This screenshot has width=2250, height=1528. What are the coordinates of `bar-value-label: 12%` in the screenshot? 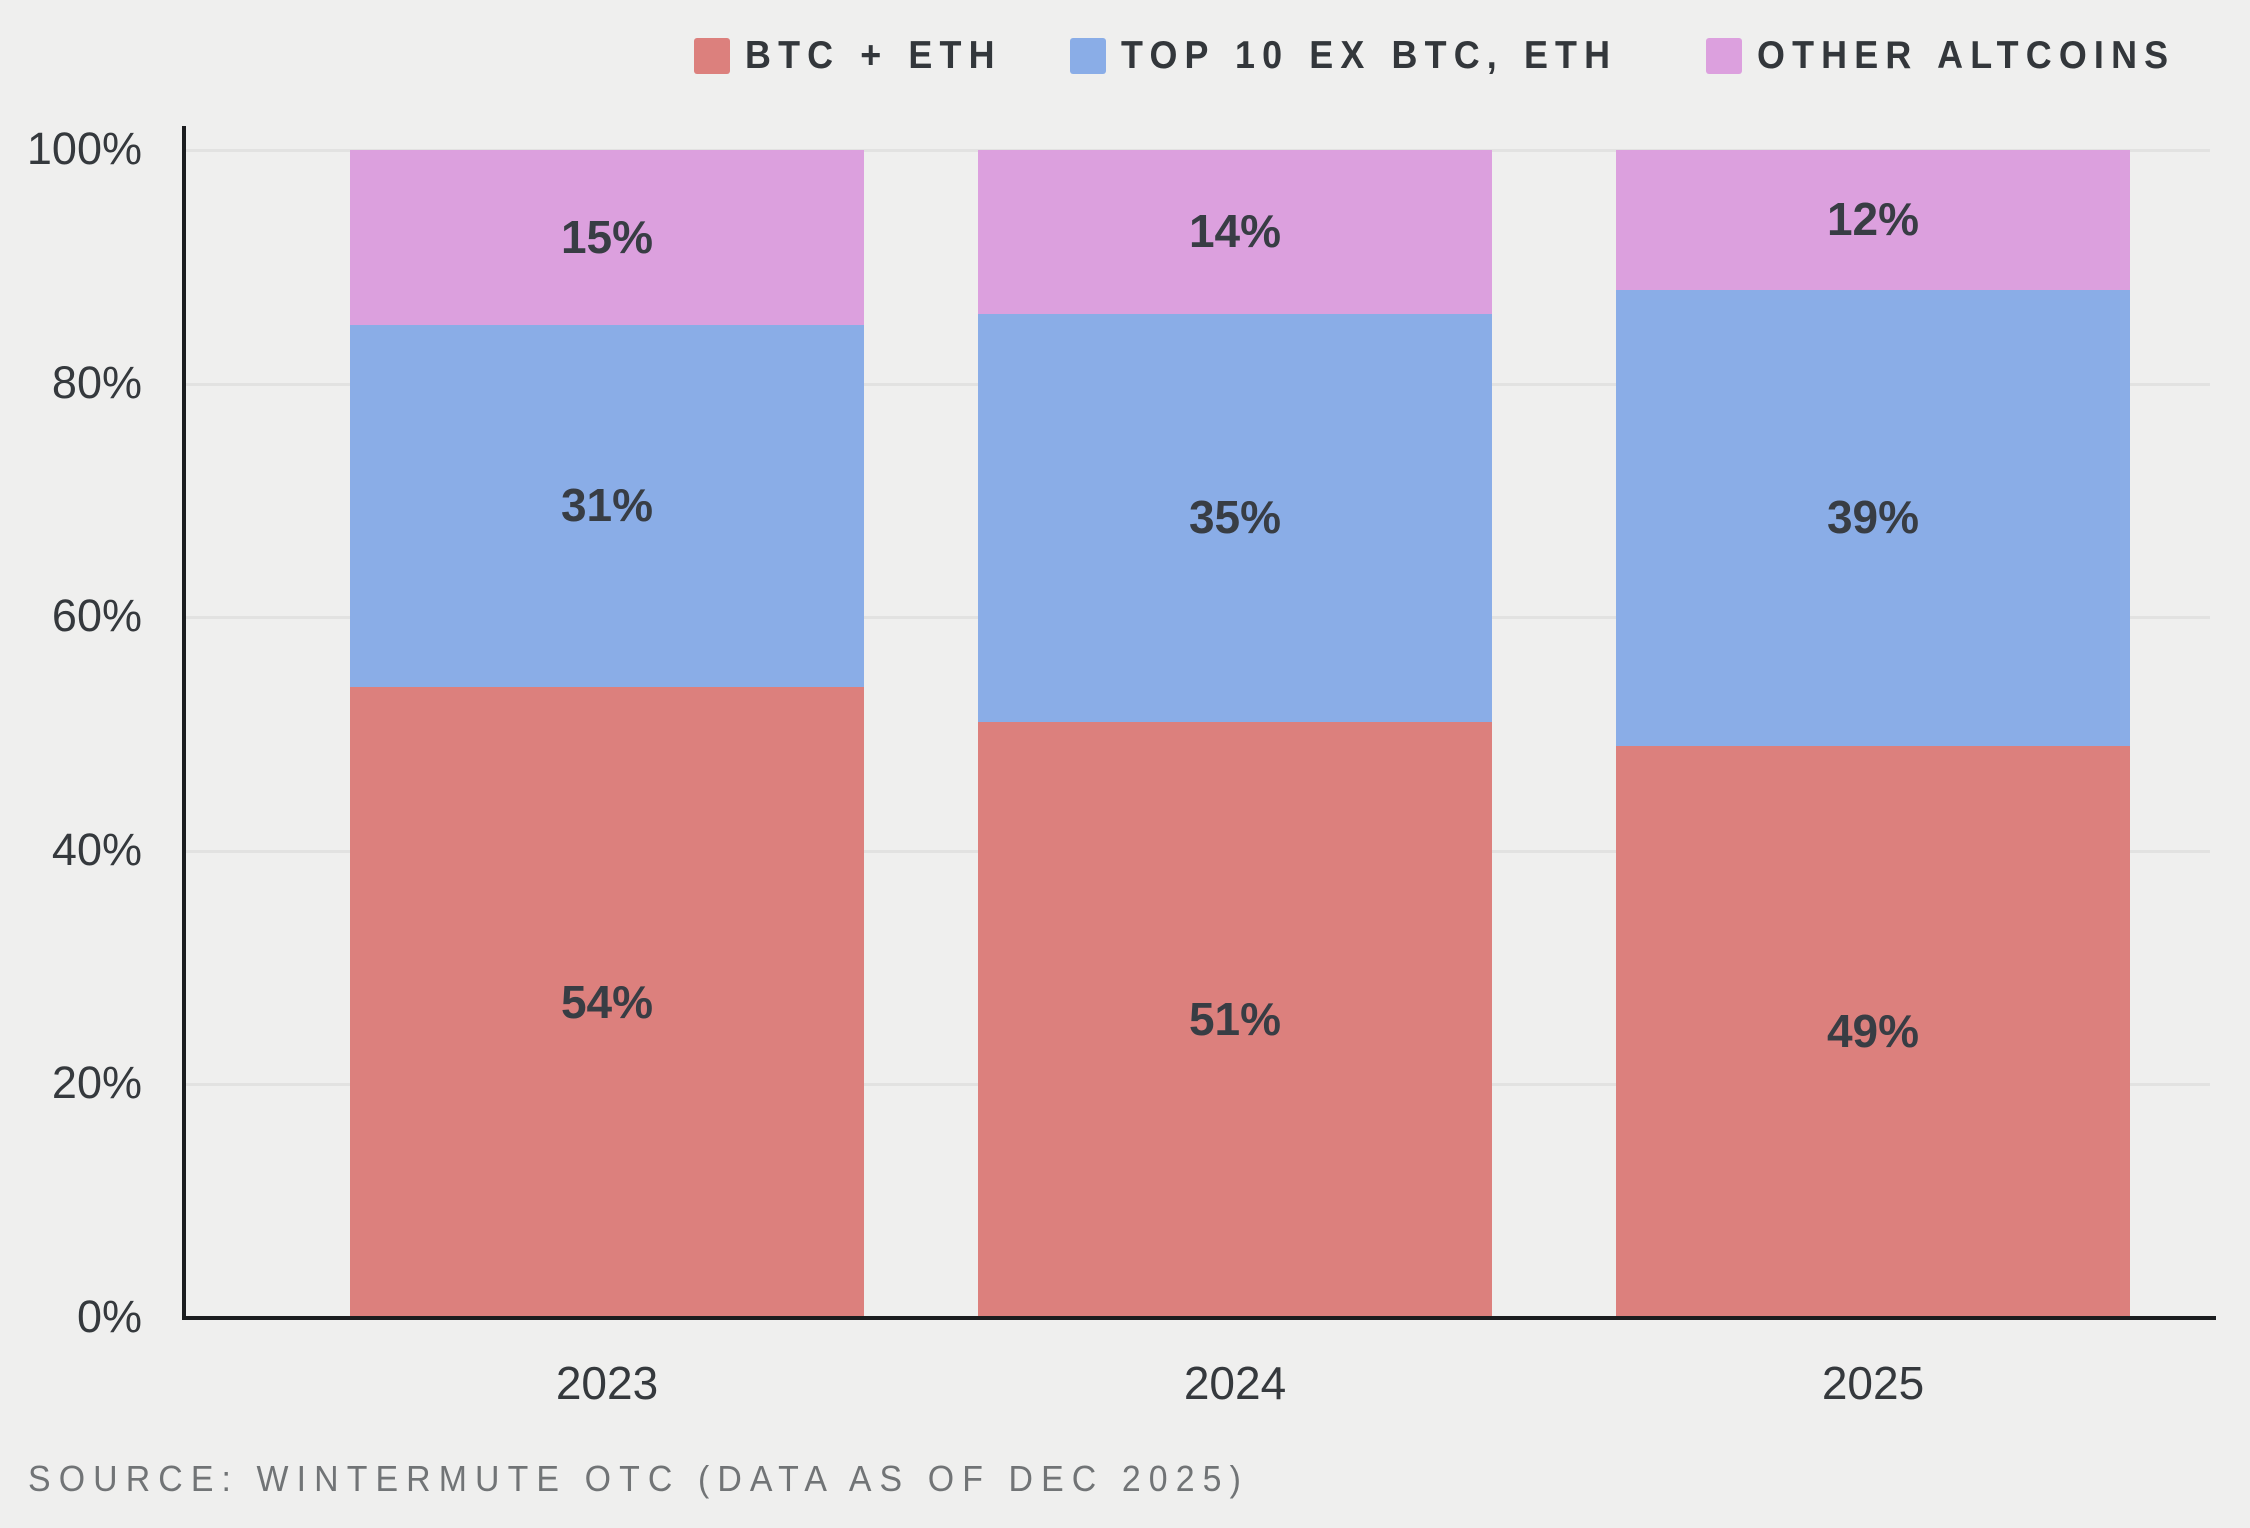 It's located at (1873, 219).